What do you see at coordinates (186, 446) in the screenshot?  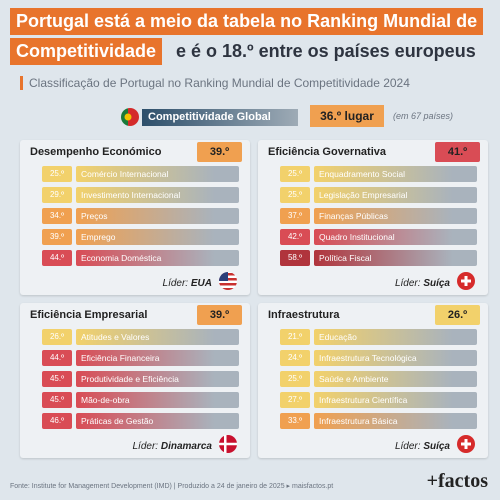 I see `leader-country: Dinamarca` at bounding box center [186, 446].